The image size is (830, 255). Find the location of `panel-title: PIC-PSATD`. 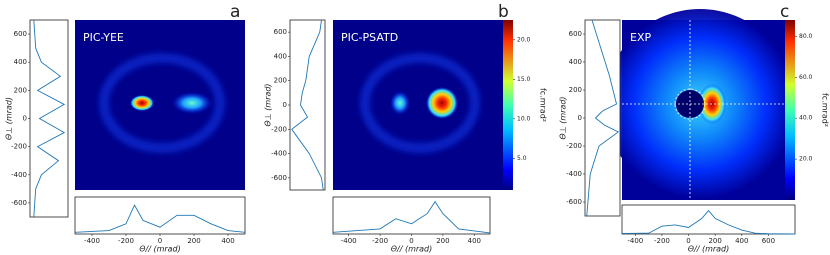

panel-title: PIC-PSATD is located at coordinates (369, 37).